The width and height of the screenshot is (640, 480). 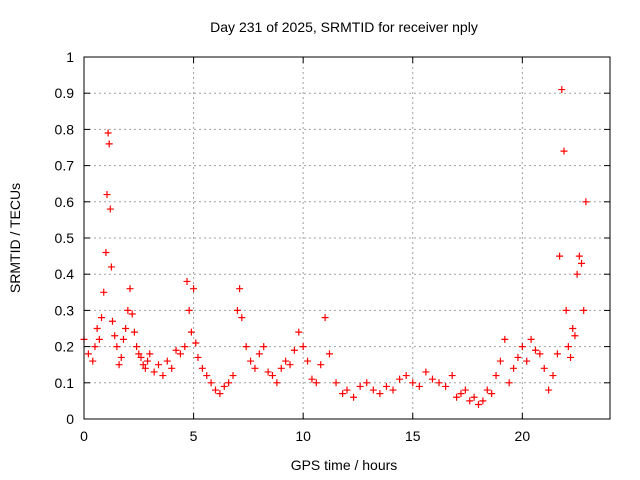 What do you see at coordinates (303, 436) in the screenshot?
I see `x-tick-label: 10` at bounding box center [303, 436].